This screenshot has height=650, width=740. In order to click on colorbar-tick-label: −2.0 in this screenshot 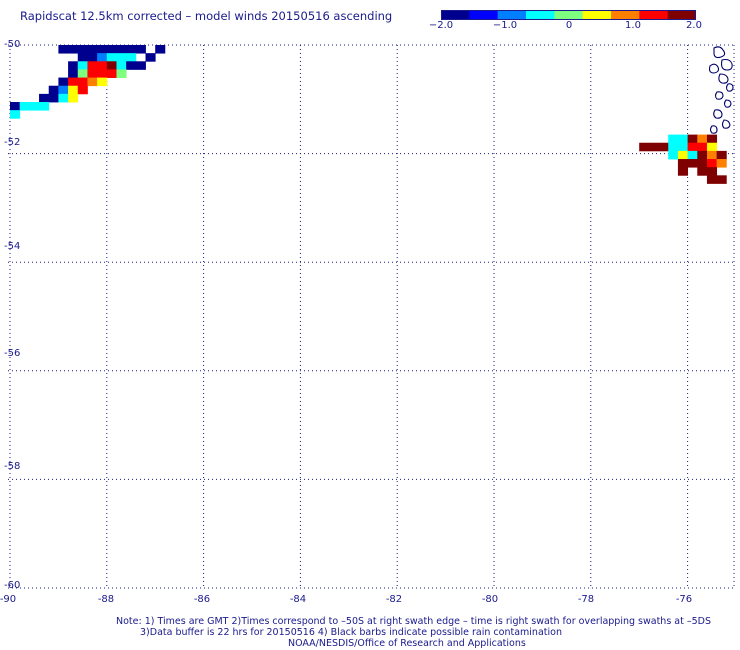, I will do `click(441, 25)`.